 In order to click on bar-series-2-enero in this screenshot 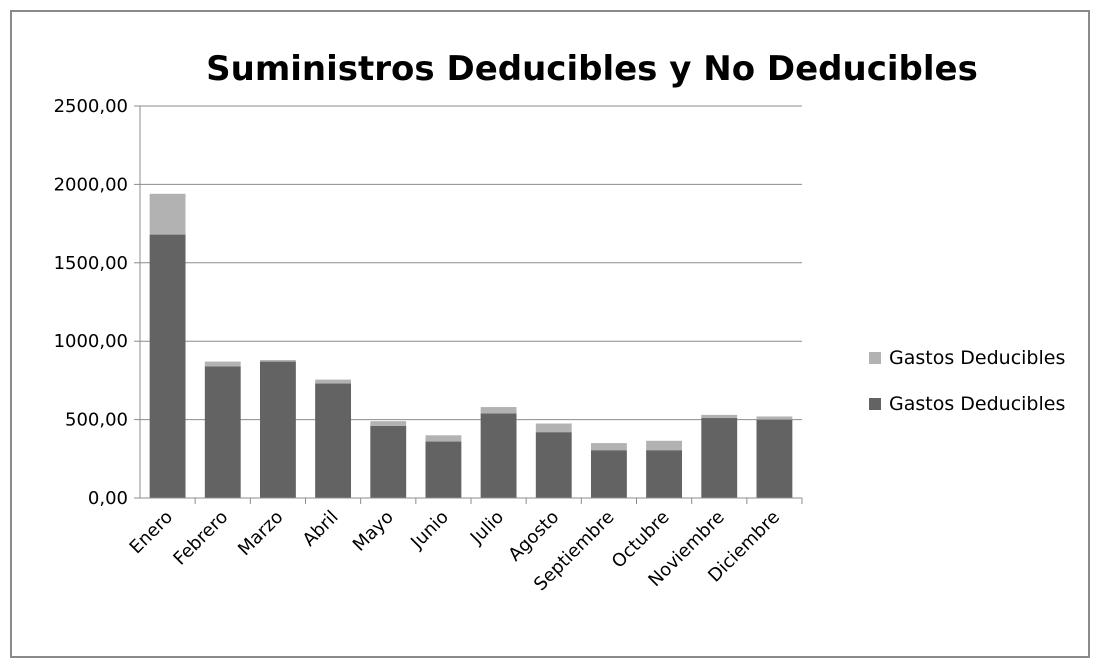, I will do `click(167, 214)`.